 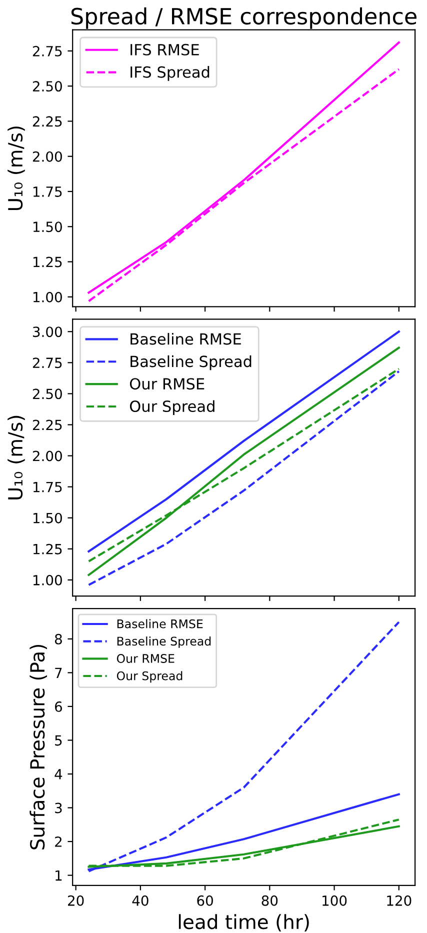 I want to click on y-tick-label: 3, so click(x=58, y=808).